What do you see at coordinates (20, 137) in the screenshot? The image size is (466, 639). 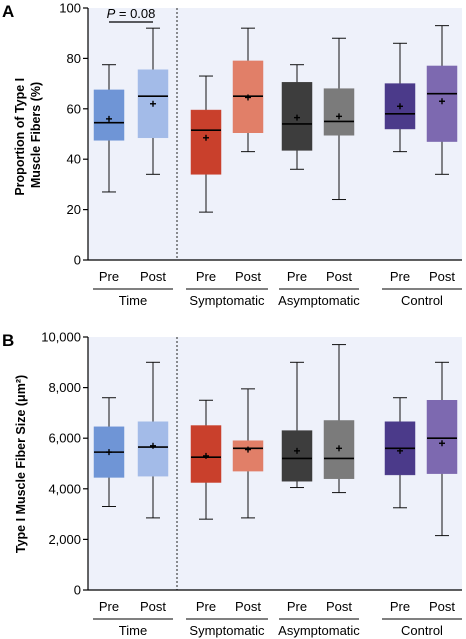 I see `y-axis-label-a-line1: Proportion of Type I` at bounding box center [20, 137].